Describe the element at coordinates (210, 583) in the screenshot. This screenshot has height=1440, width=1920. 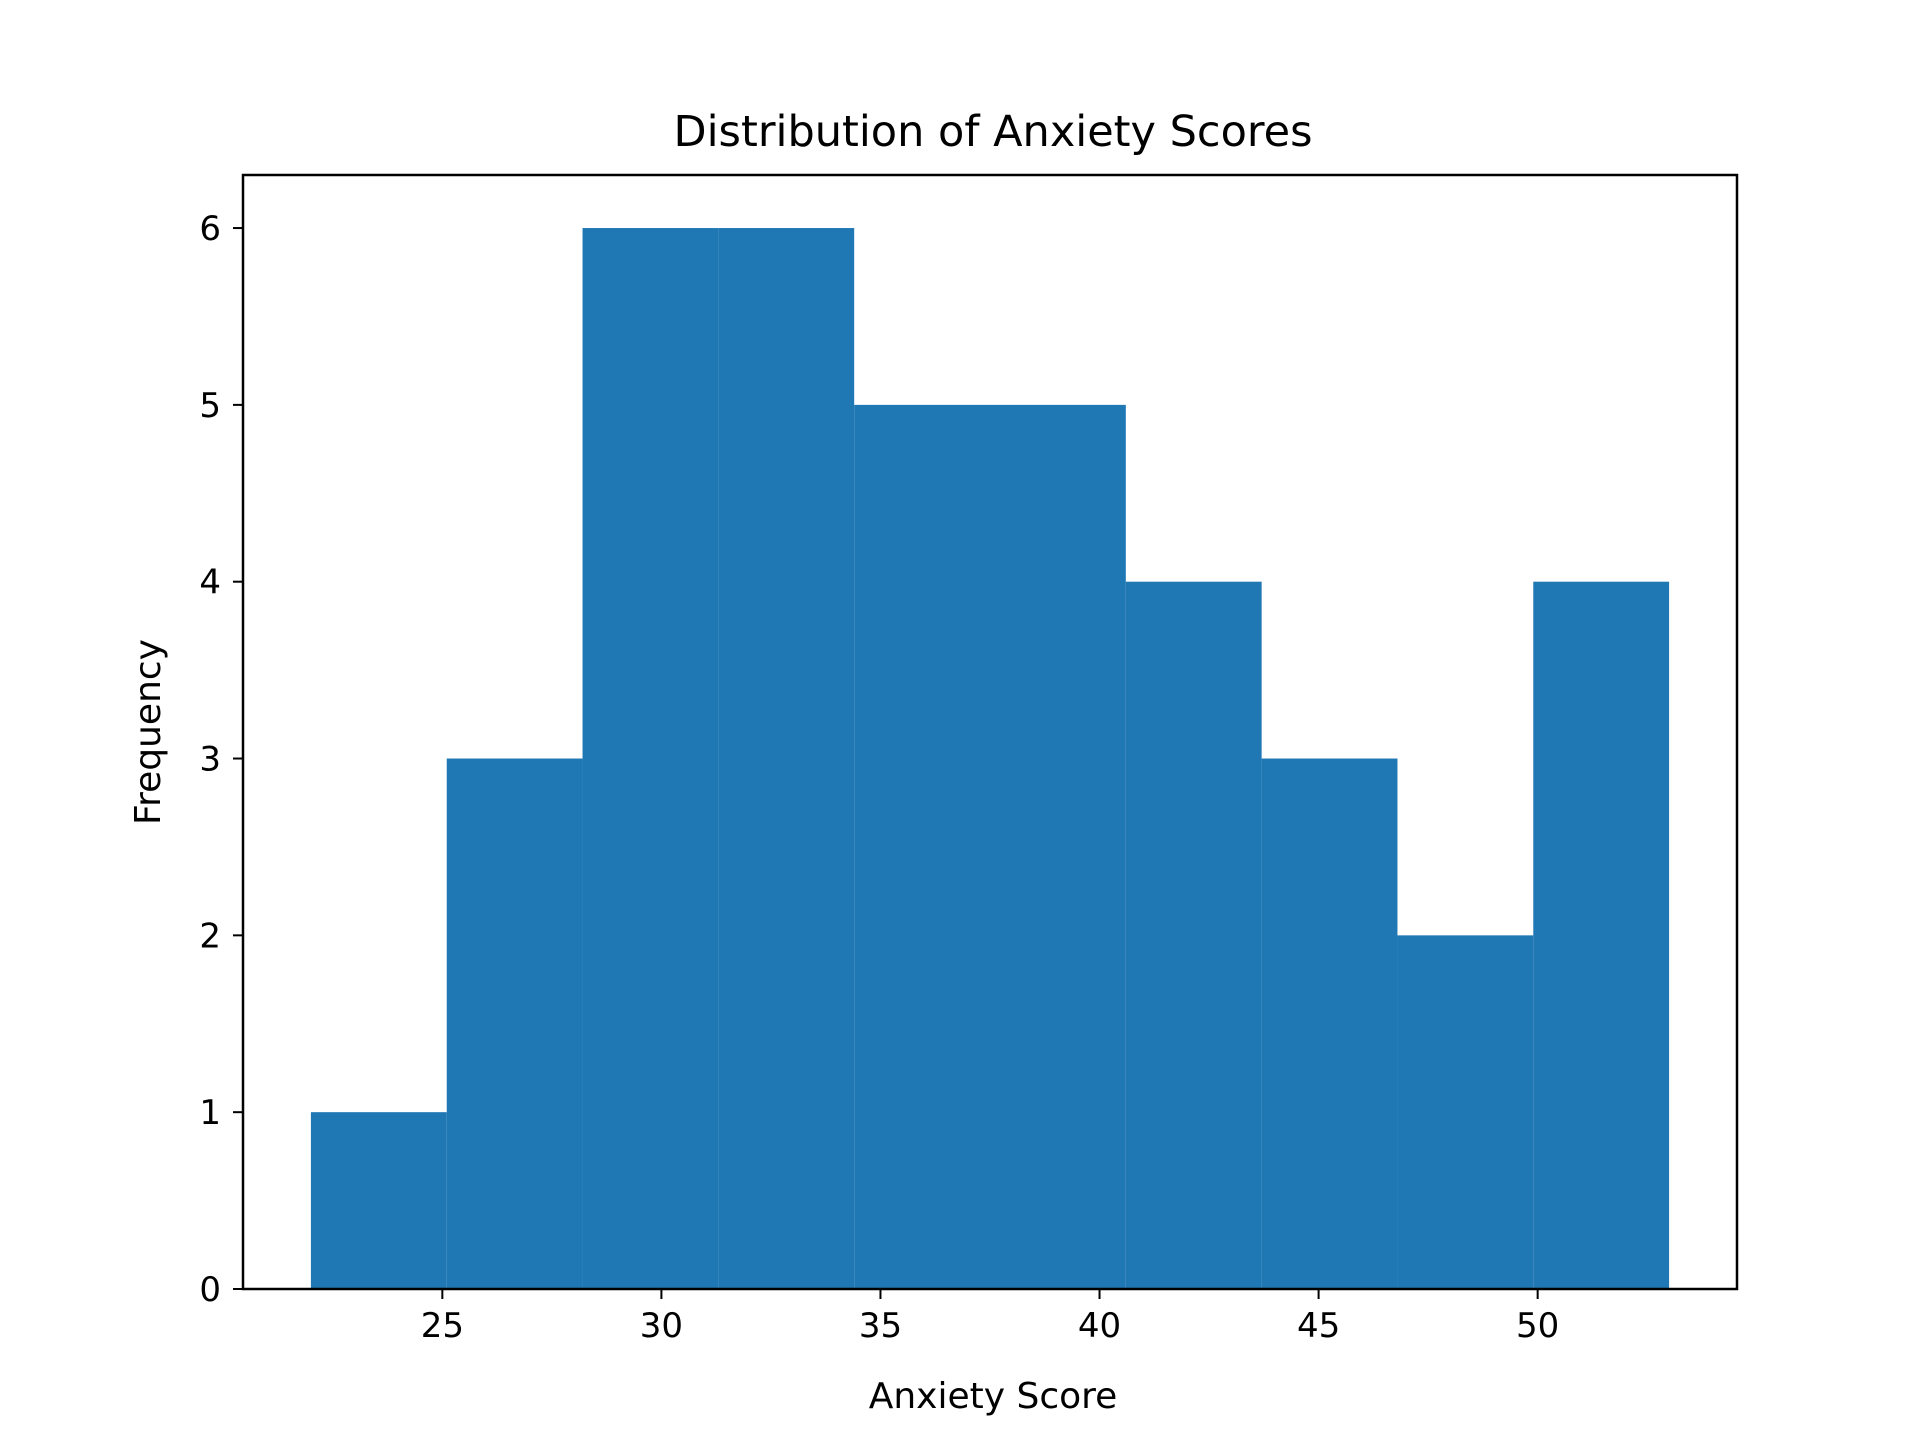
I see `y-tick-label: 4` at that location.